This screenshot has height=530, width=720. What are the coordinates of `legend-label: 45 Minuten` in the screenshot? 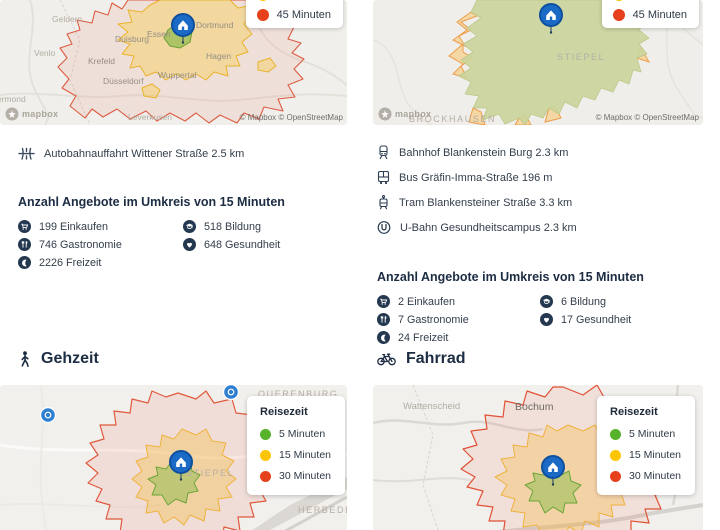 It's located at (303, 14).